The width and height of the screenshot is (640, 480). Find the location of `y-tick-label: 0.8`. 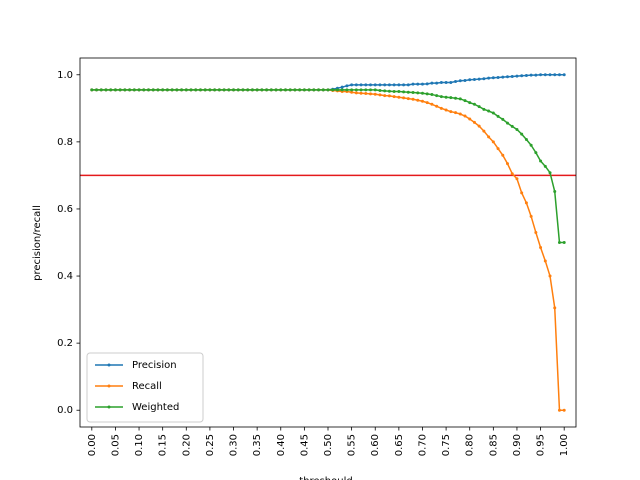

y-tick-label: 0.8 is located at coordinates (65, 142).